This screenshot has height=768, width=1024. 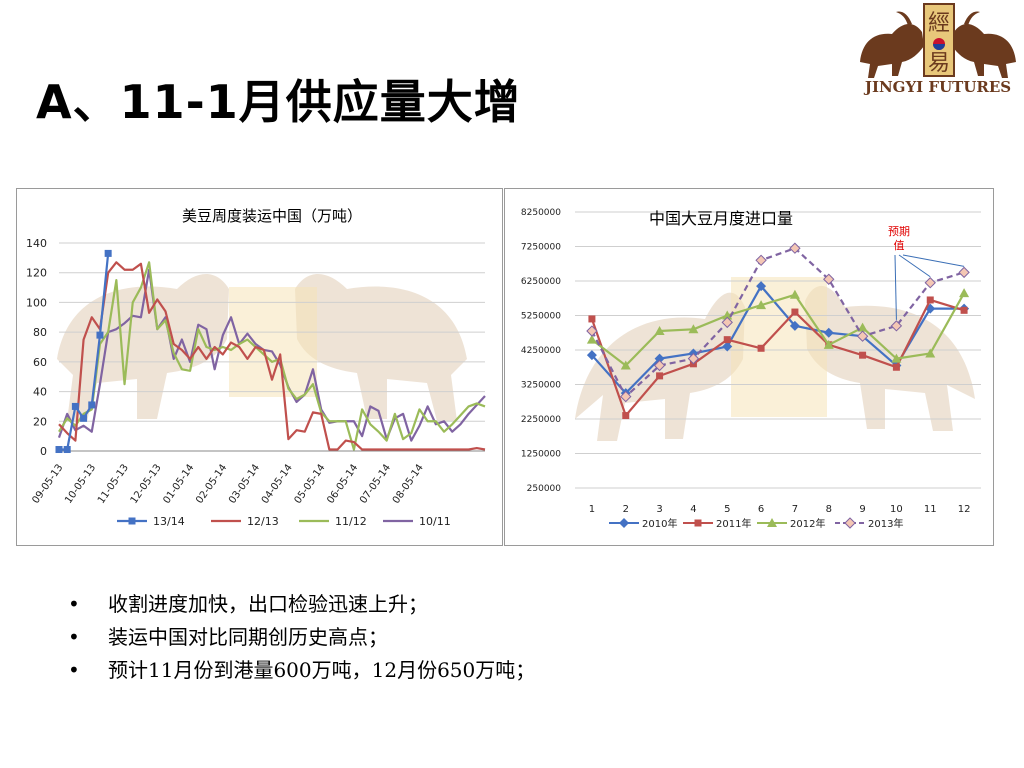 I want to click on x-tick-label: 09-05-13, so click(x=47, y=483).